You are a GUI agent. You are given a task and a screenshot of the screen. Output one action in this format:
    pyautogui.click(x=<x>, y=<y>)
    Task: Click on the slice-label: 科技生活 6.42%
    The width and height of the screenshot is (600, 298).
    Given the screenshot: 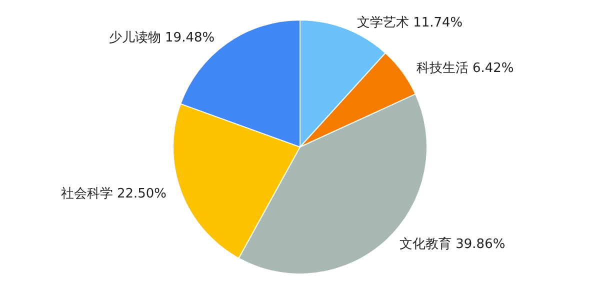 What is the action you would take?
    pyautogui.click(x=465, y=68)
    